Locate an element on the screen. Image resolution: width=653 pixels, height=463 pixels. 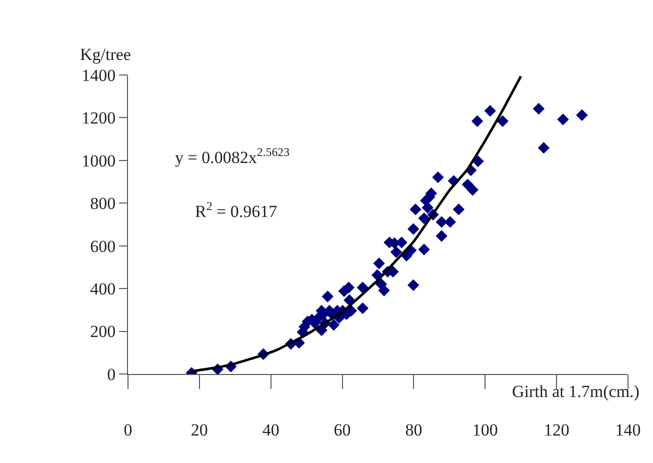
x-axis-title: Girth at 1.7m(cm.) is located at coordinates (576, 391).